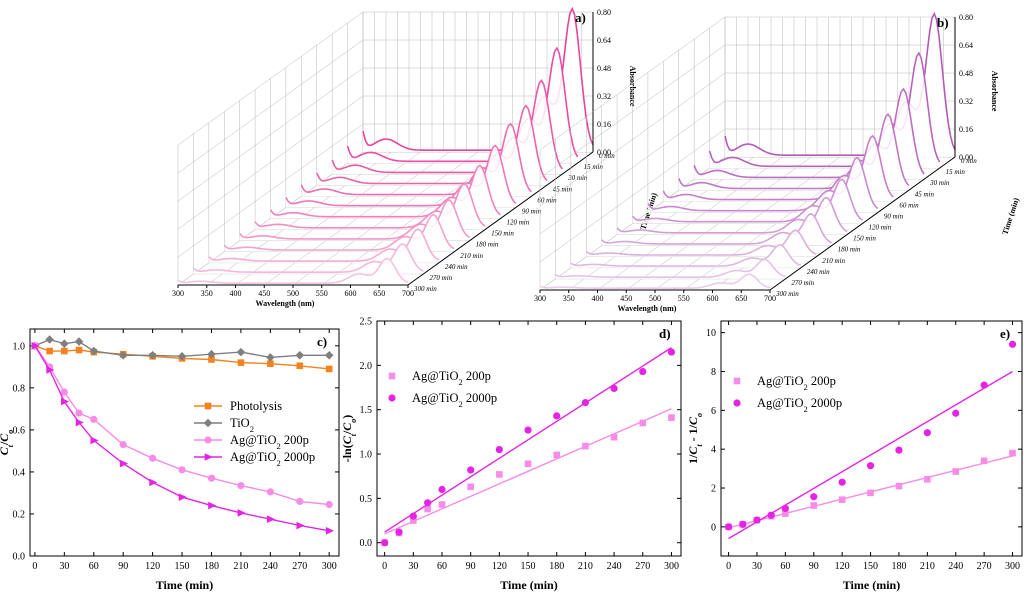 The width and height of the screenshot is (1024, 599). What do you see at coordinates (927, 566) in the screenshot?
I see `x-tick-label: 210` at bounding box center [927, 566].